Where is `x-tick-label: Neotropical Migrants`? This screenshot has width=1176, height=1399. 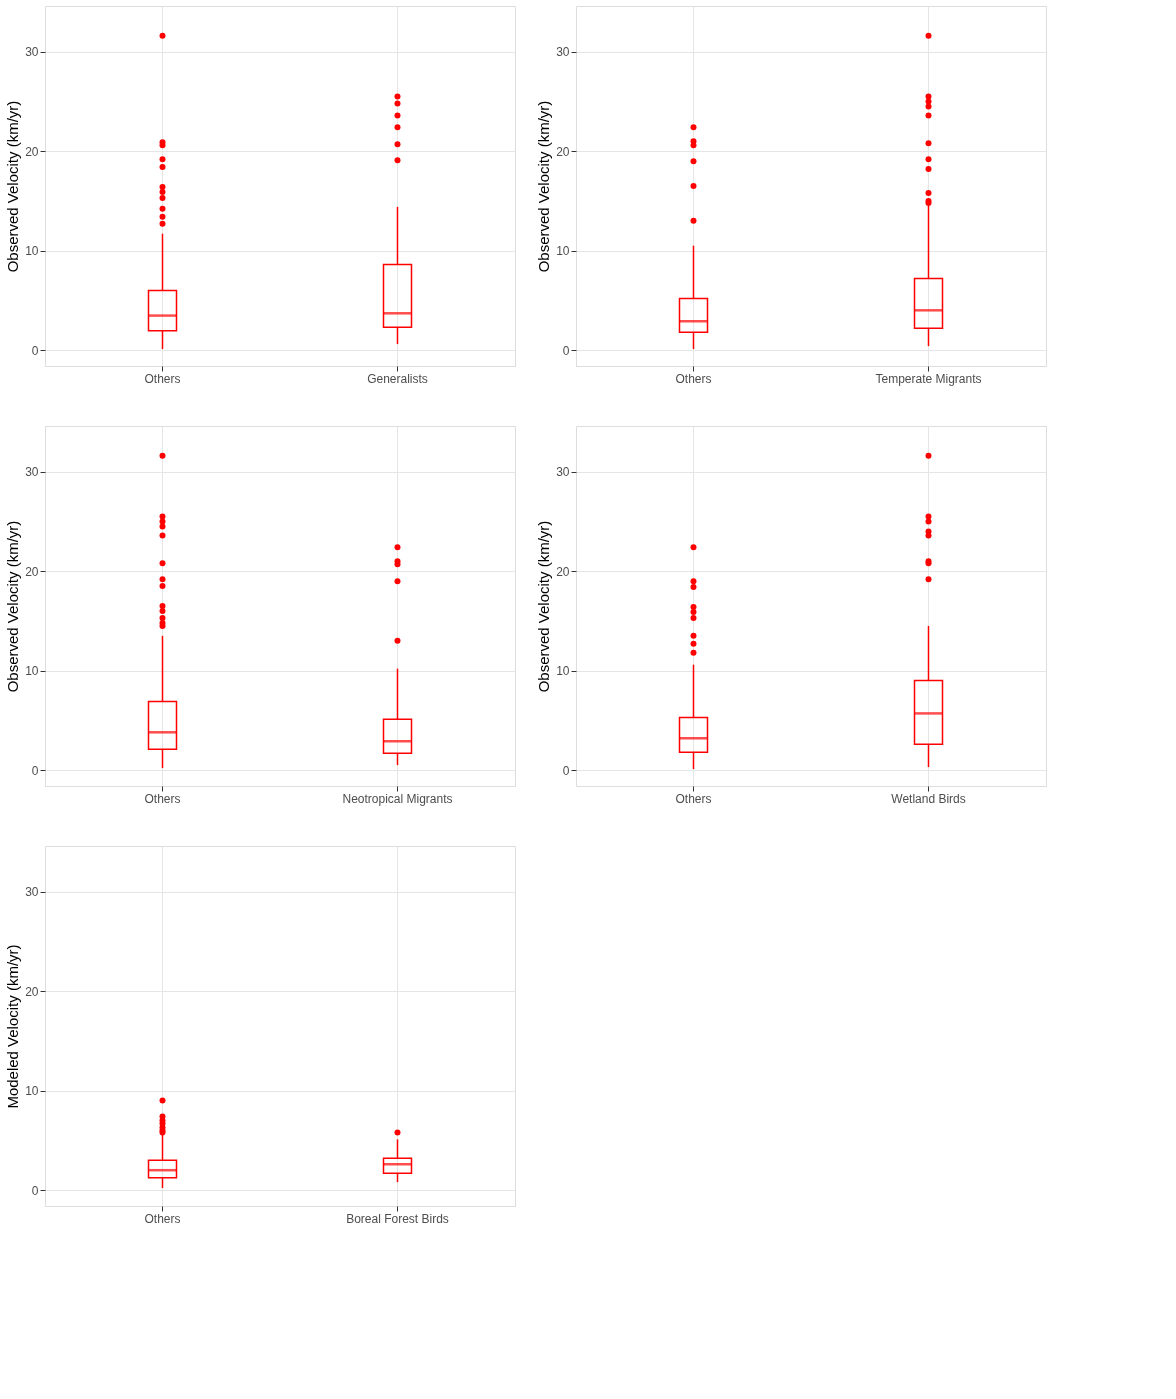
x-tick-label: Neotropical Migrants is located at coordinates (397, 798).